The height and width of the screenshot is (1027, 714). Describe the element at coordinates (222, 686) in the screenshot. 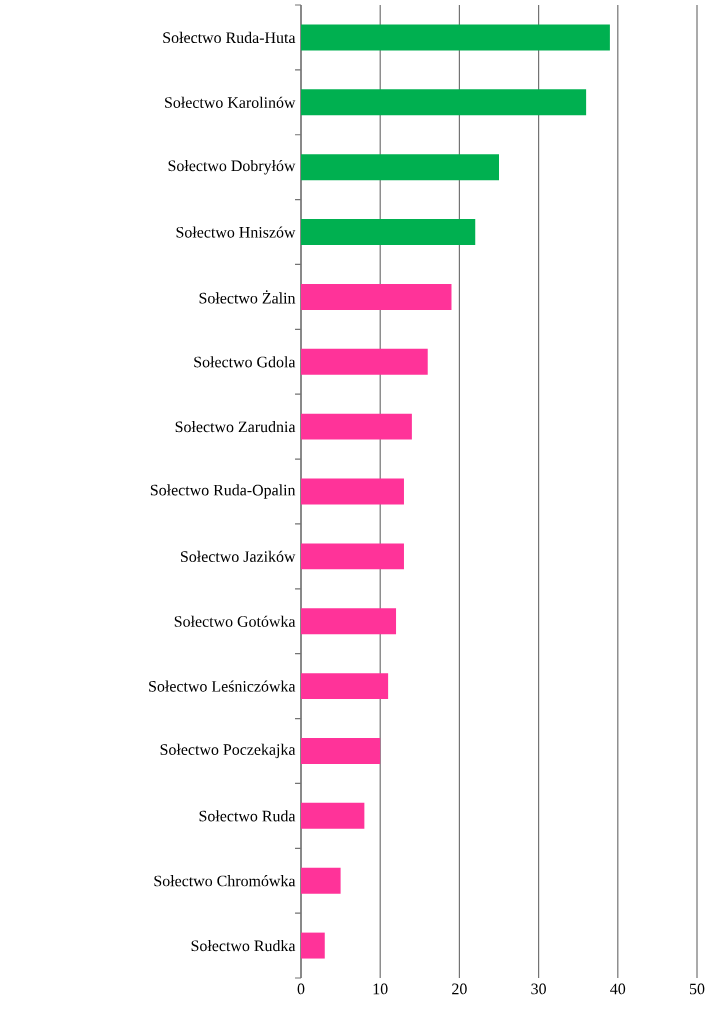

I see `y-tick-label: Sołectwo Leśniczówka` at that location.